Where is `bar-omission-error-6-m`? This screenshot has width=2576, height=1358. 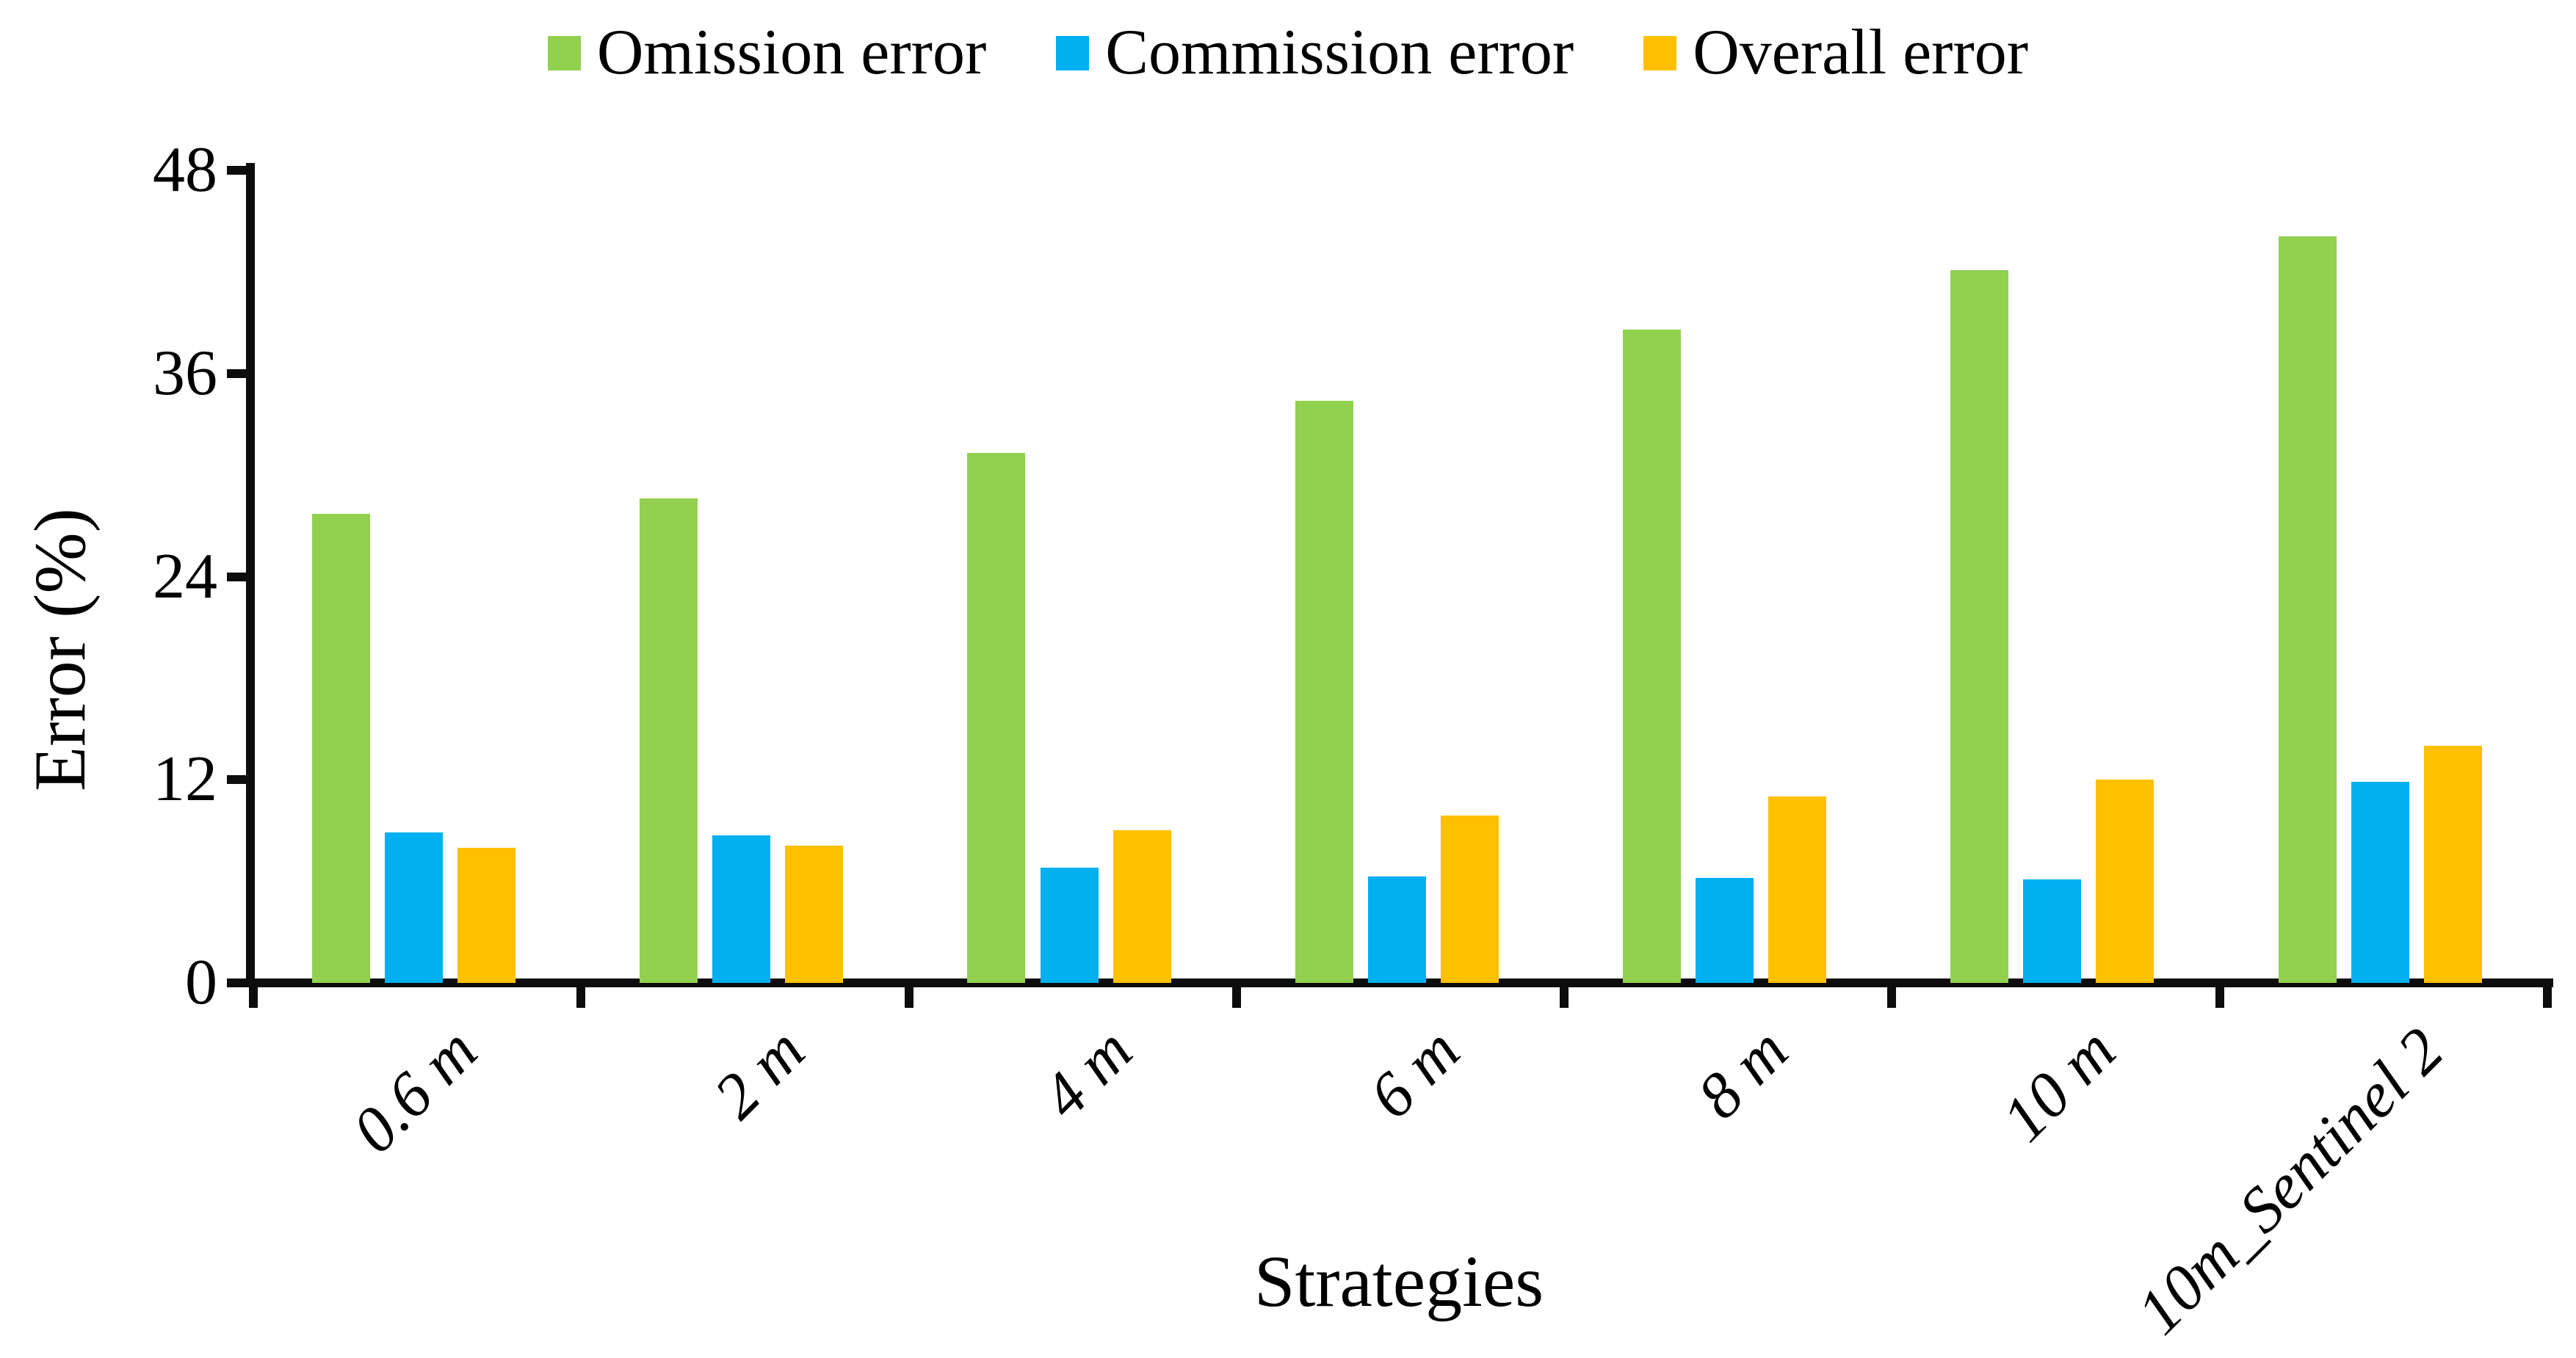 bar-omission-error-6-m is located at coordinates (1324, 691).